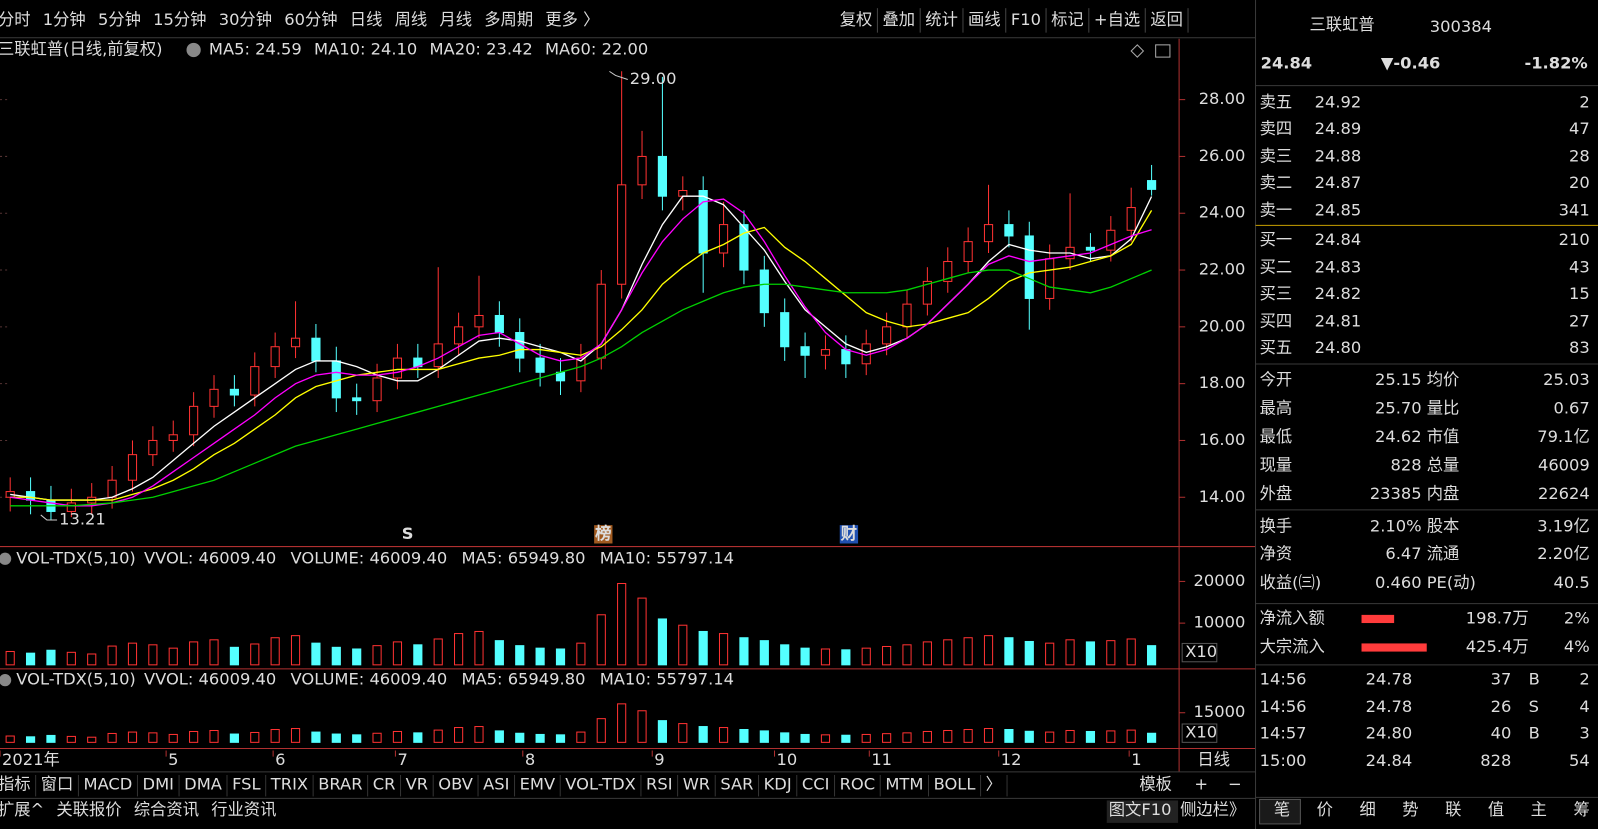 This screenshot has height=829, width=1598. I want to click on indicator-tab: BOLL, so click(955, 784).